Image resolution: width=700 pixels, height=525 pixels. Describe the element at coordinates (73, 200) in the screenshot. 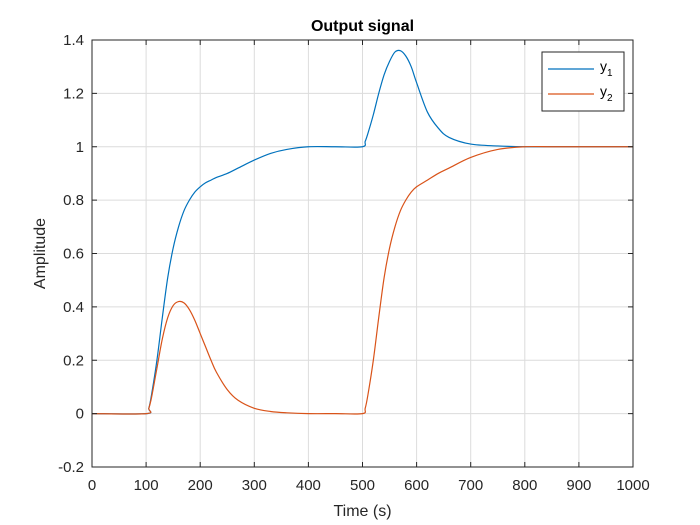

I see `y-tick-label: 0.8` at that location.